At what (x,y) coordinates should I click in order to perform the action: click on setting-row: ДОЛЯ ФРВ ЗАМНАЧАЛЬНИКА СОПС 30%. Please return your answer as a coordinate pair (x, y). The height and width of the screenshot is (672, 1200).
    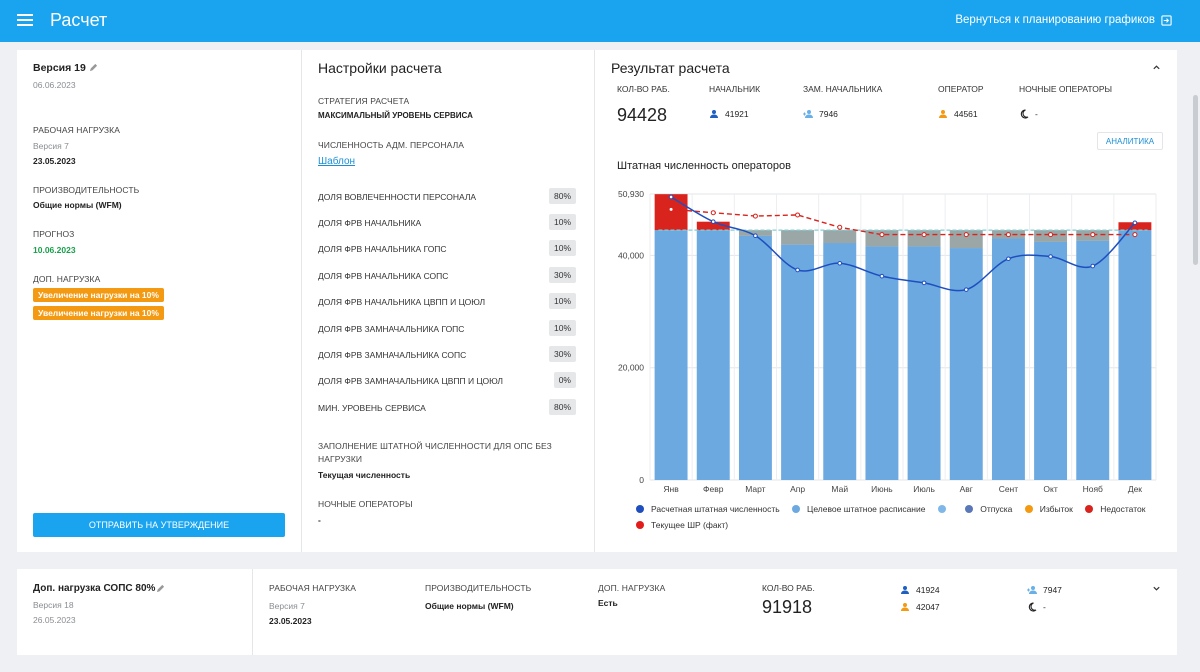
    Looking at the image, I should click on (447, 354).